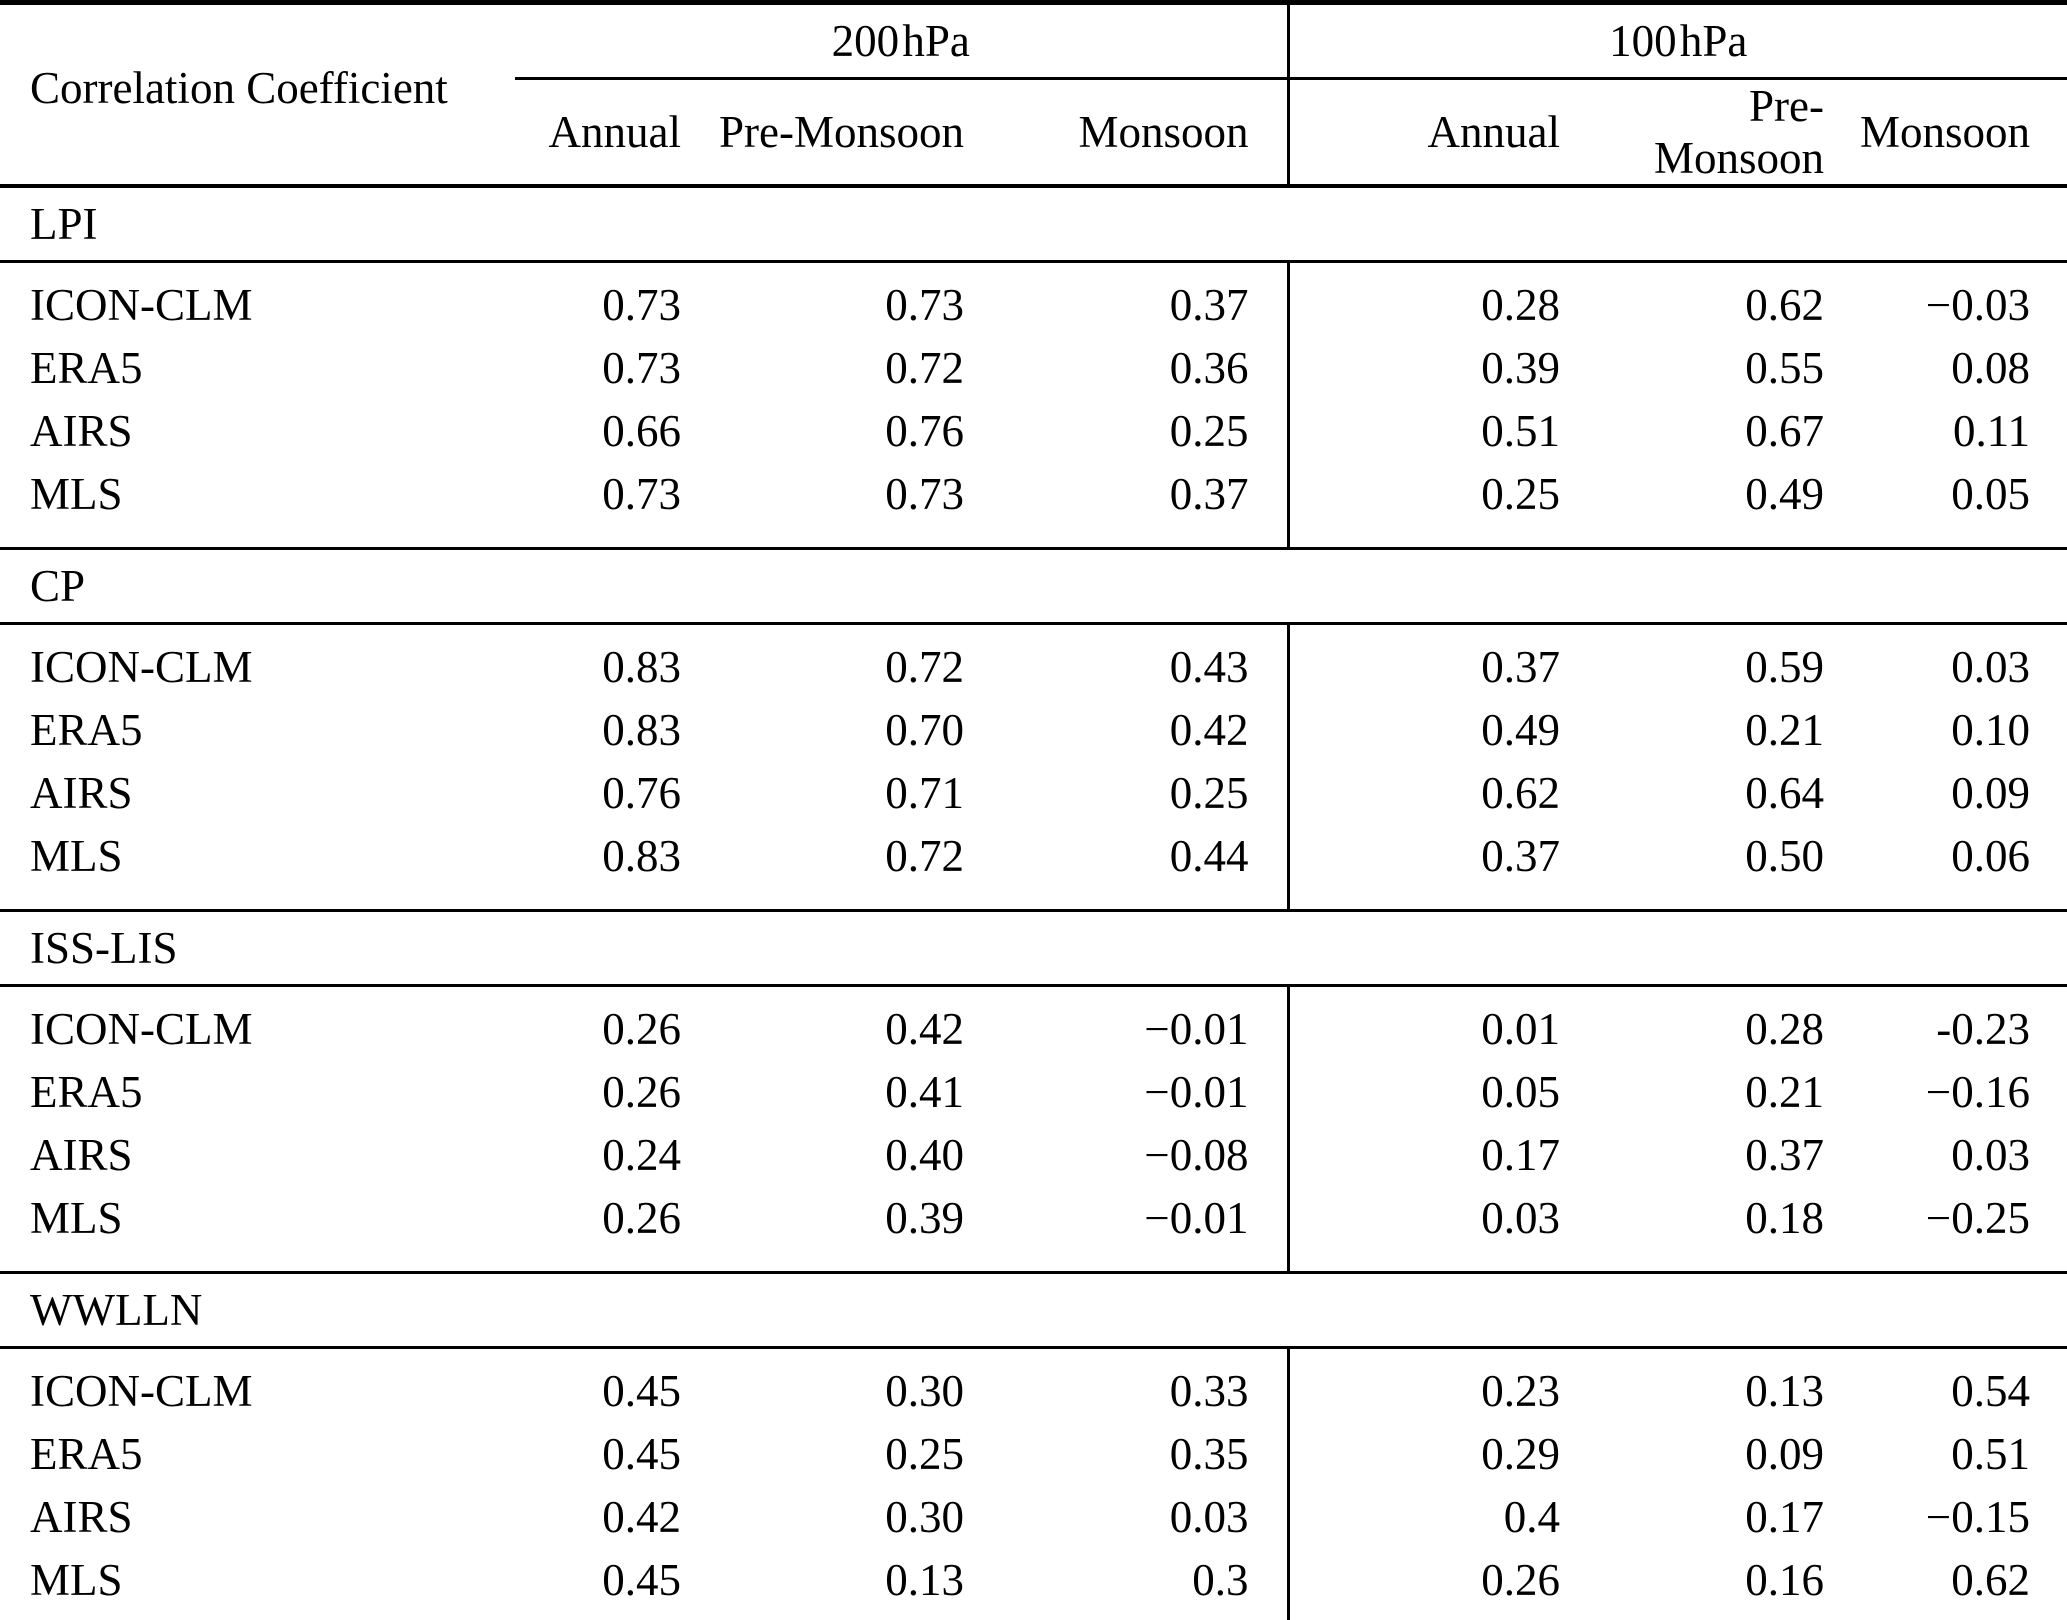 The width and height of the screenshot is (2067, 1620). What do you see at coordinates (600, 133) in the screenshot?
I see `col-header-200-annual: Annual` at bounding box center [600, 133].